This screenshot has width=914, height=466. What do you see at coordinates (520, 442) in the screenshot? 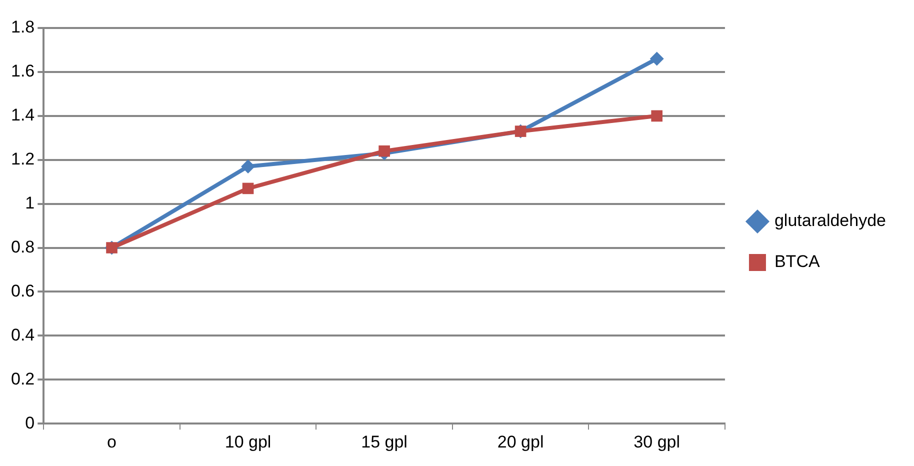
I see `x-tick-label: 20 gpl` at bounding box center [520, 442].